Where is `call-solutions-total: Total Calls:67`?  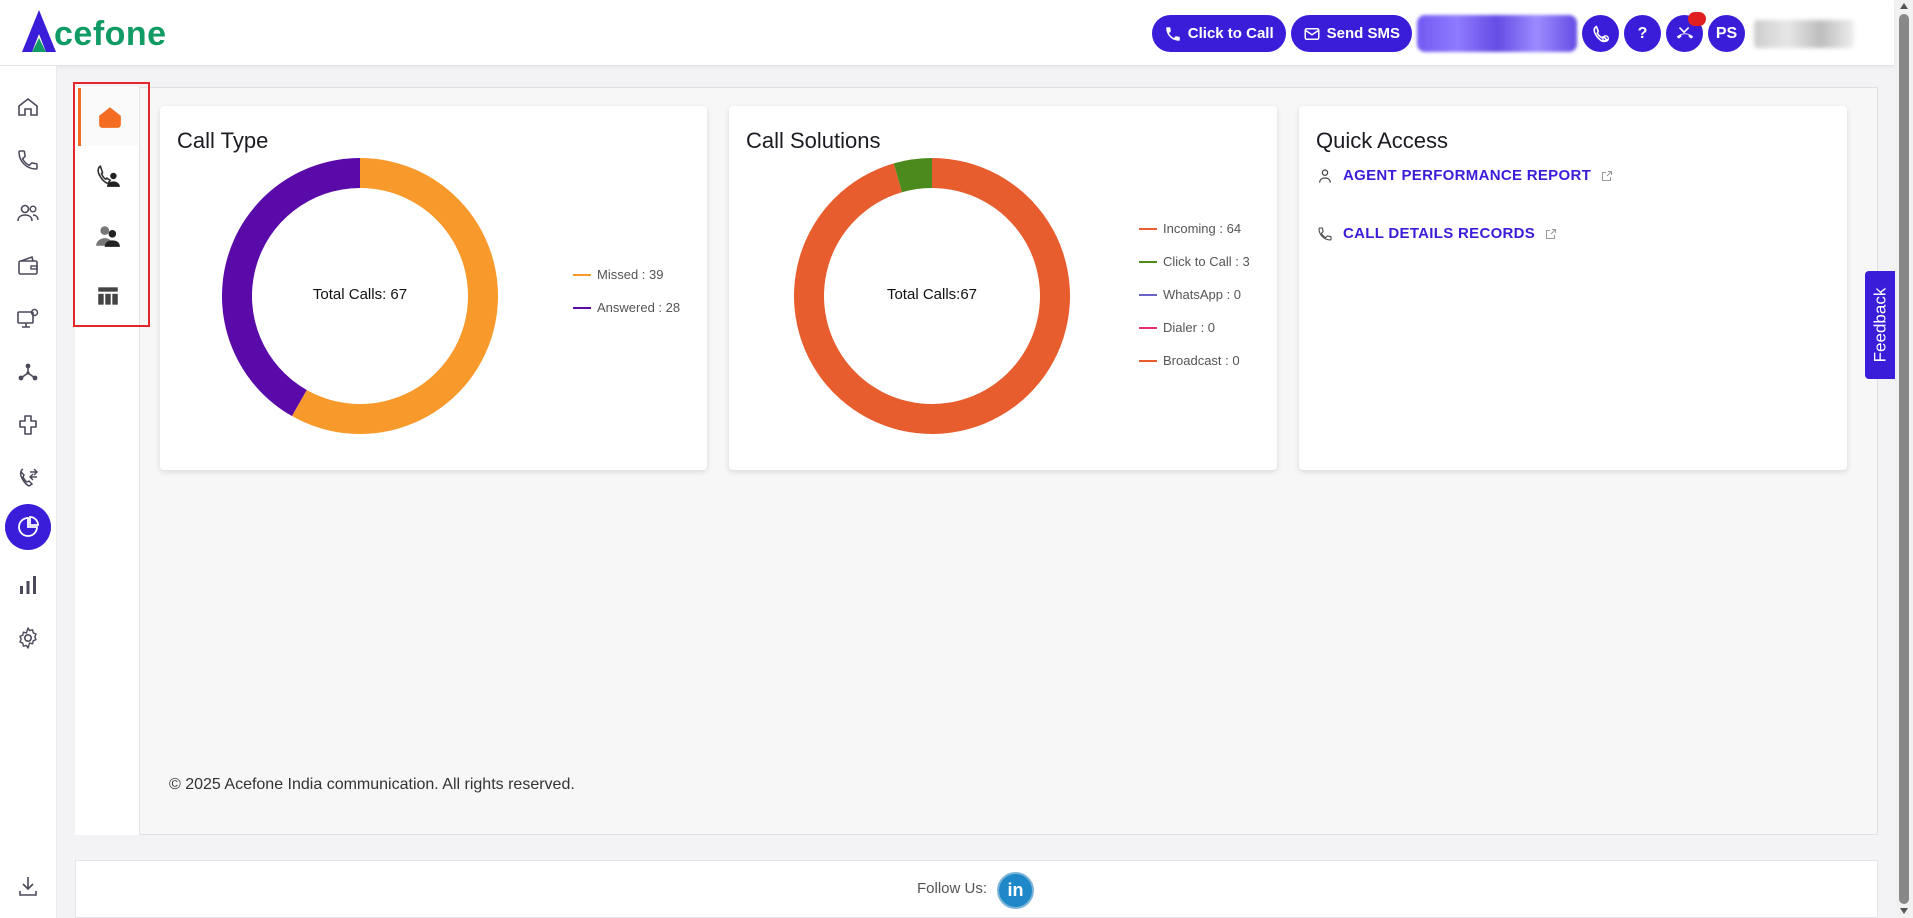
call-solutions-total: Total Calls:67 is located at coordinates (932, 294).